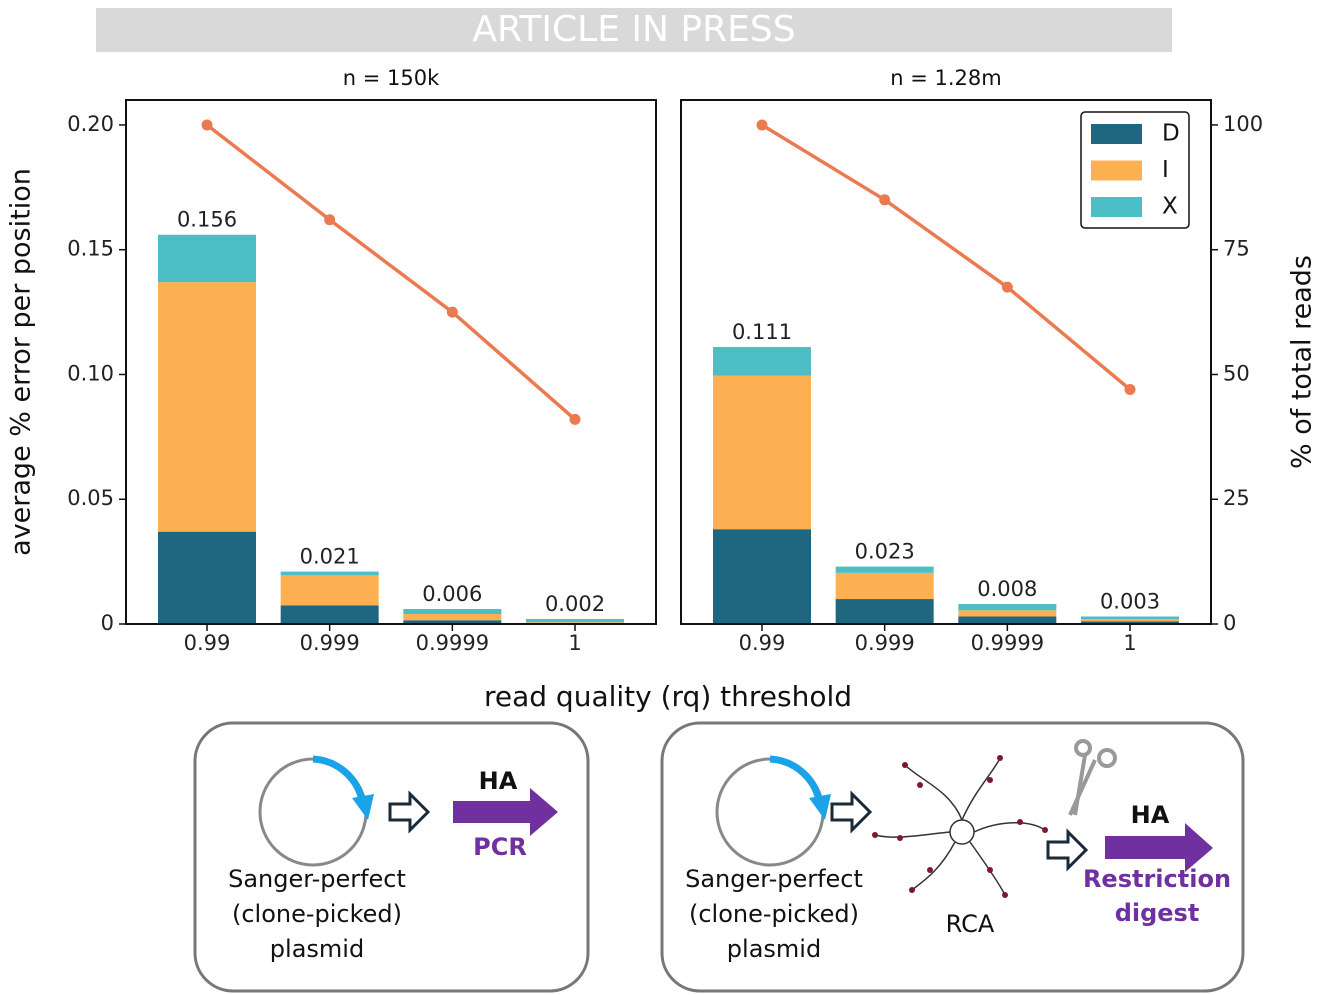  I want to click on y-tick-label: 0.20, so click(90, 124).